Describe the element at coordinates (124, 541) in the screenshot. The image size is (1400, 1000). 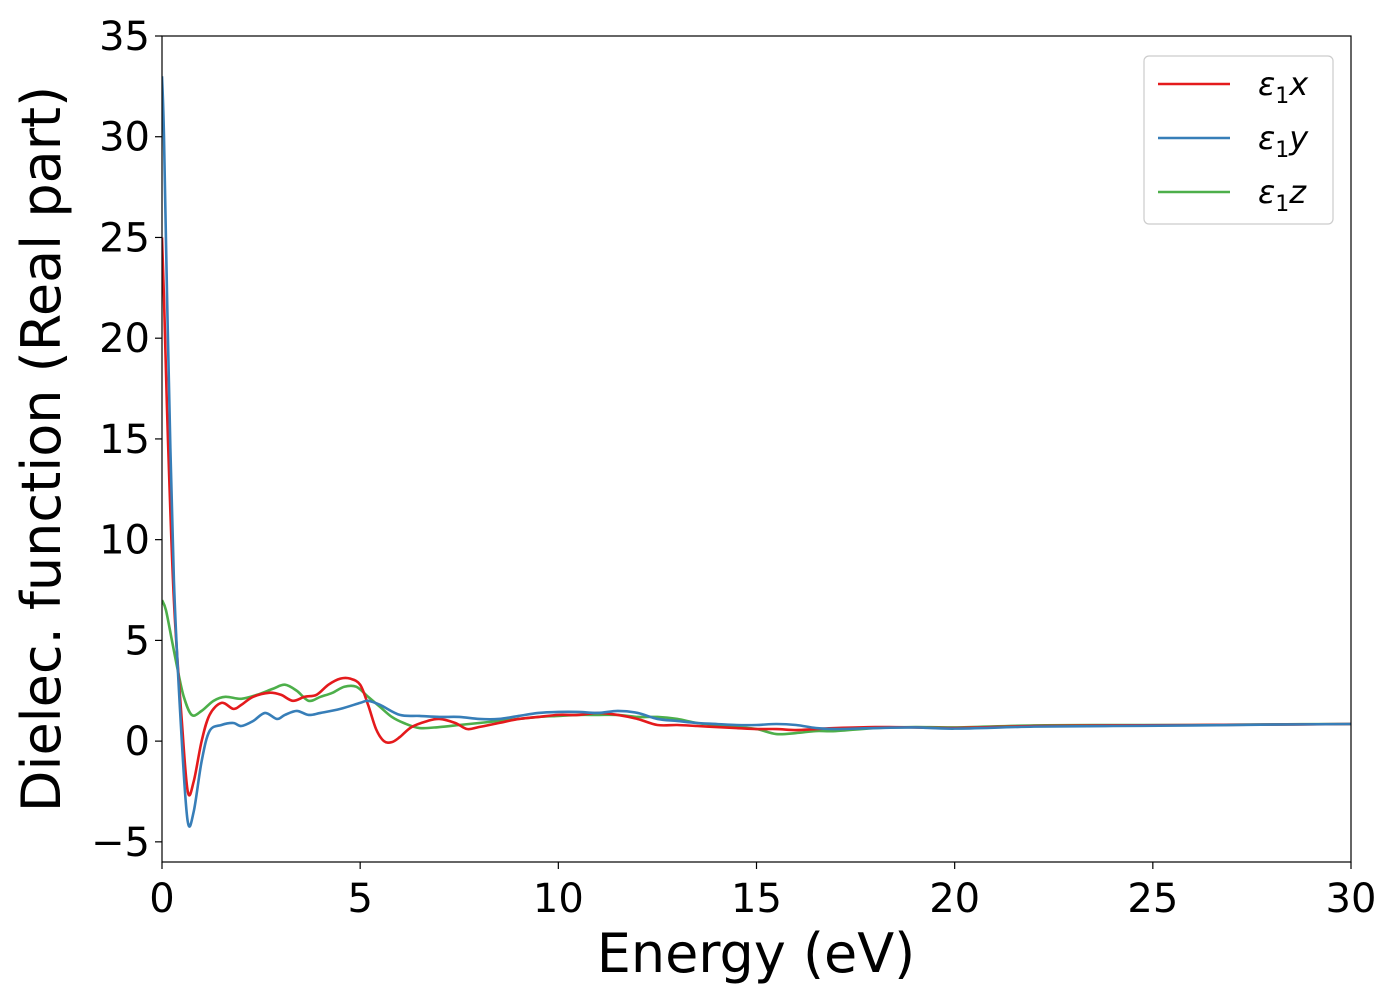
I see `y-tick-label: 10` at that location.